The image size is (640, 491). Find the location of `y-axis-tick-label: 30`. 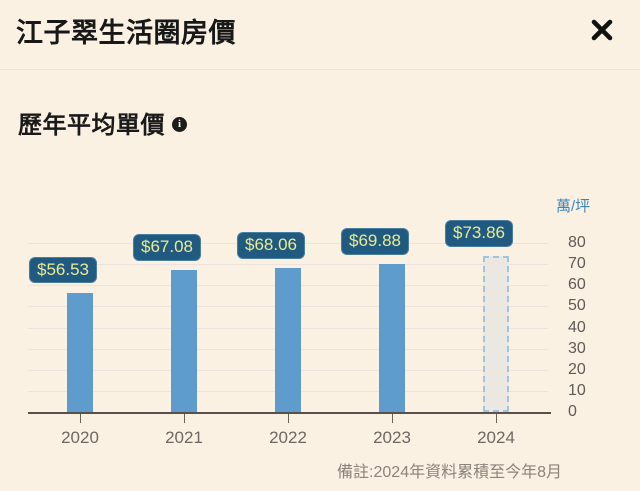

y-axis-tick-label: 30 is located at coordinates (577, 348).